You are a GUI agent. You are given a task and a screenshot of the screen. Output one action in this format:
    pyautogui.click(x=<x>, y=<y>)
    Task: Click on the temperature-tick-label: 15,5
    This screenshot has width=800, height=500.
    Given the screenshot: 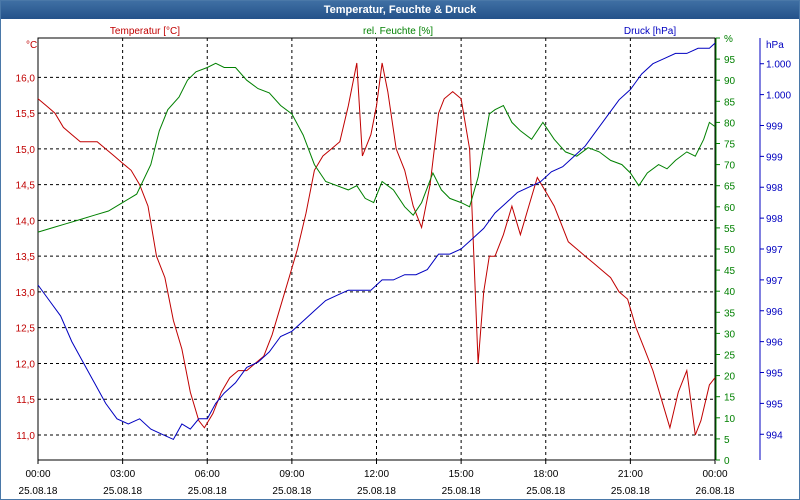 What is the action you would take?
    pyautogui.click(x=26, y=114)
    